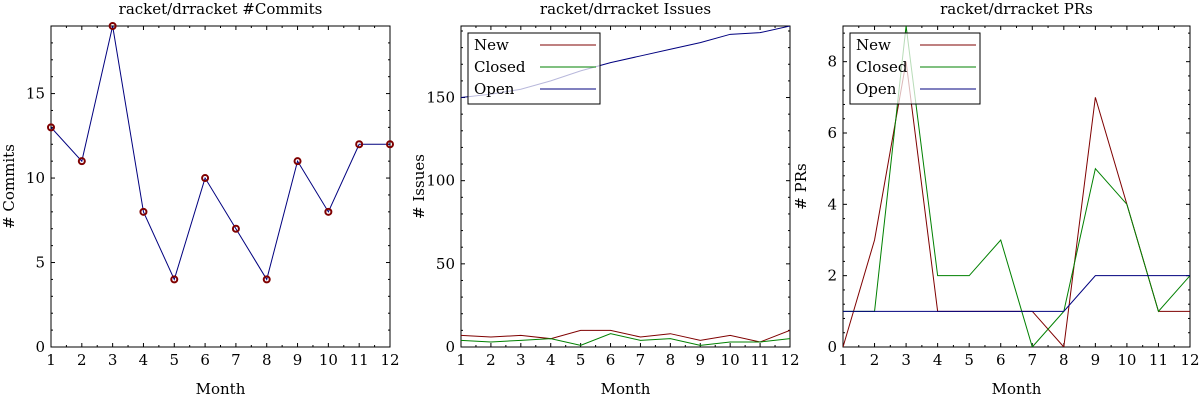  I want to click on y-tick-label: 4, so click(832, 204).